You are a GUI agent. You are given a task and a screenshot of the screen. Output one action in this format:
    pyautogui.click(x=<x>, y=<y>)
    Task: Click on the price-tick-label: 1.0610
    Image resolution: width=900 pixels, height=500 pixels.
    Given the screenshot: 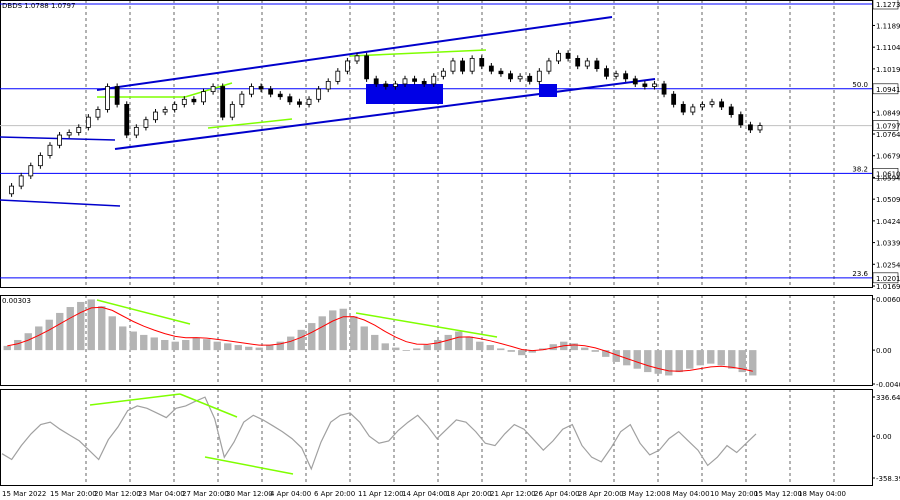 What is the action you would take?
    pyautogui.click(x=888, y=174)
    